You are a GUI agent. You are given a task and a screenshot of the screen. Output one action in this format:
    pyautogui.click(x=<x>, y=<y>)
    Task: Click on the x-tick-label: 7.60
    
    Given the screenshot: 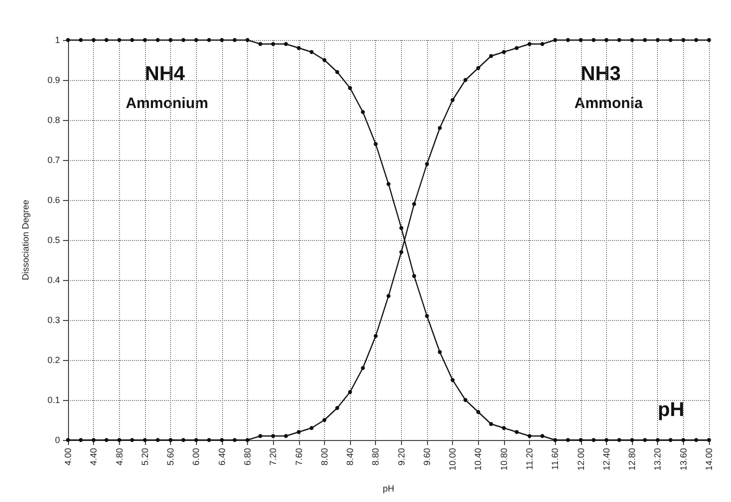 What is the action you would take?
    pyautogui.click(x=299, y=457)
    